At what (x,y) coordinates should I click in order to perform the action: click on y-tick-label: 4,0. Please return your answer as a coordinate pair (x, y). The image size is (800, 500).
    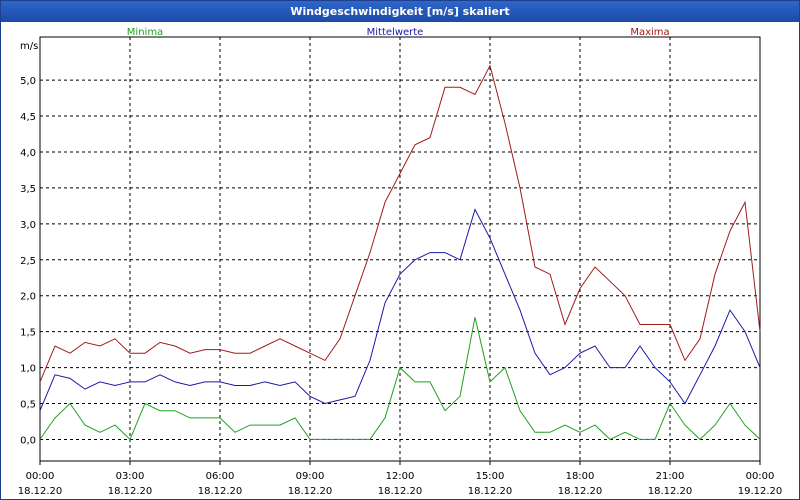
    Looking at the image, I should click on (28, 153).